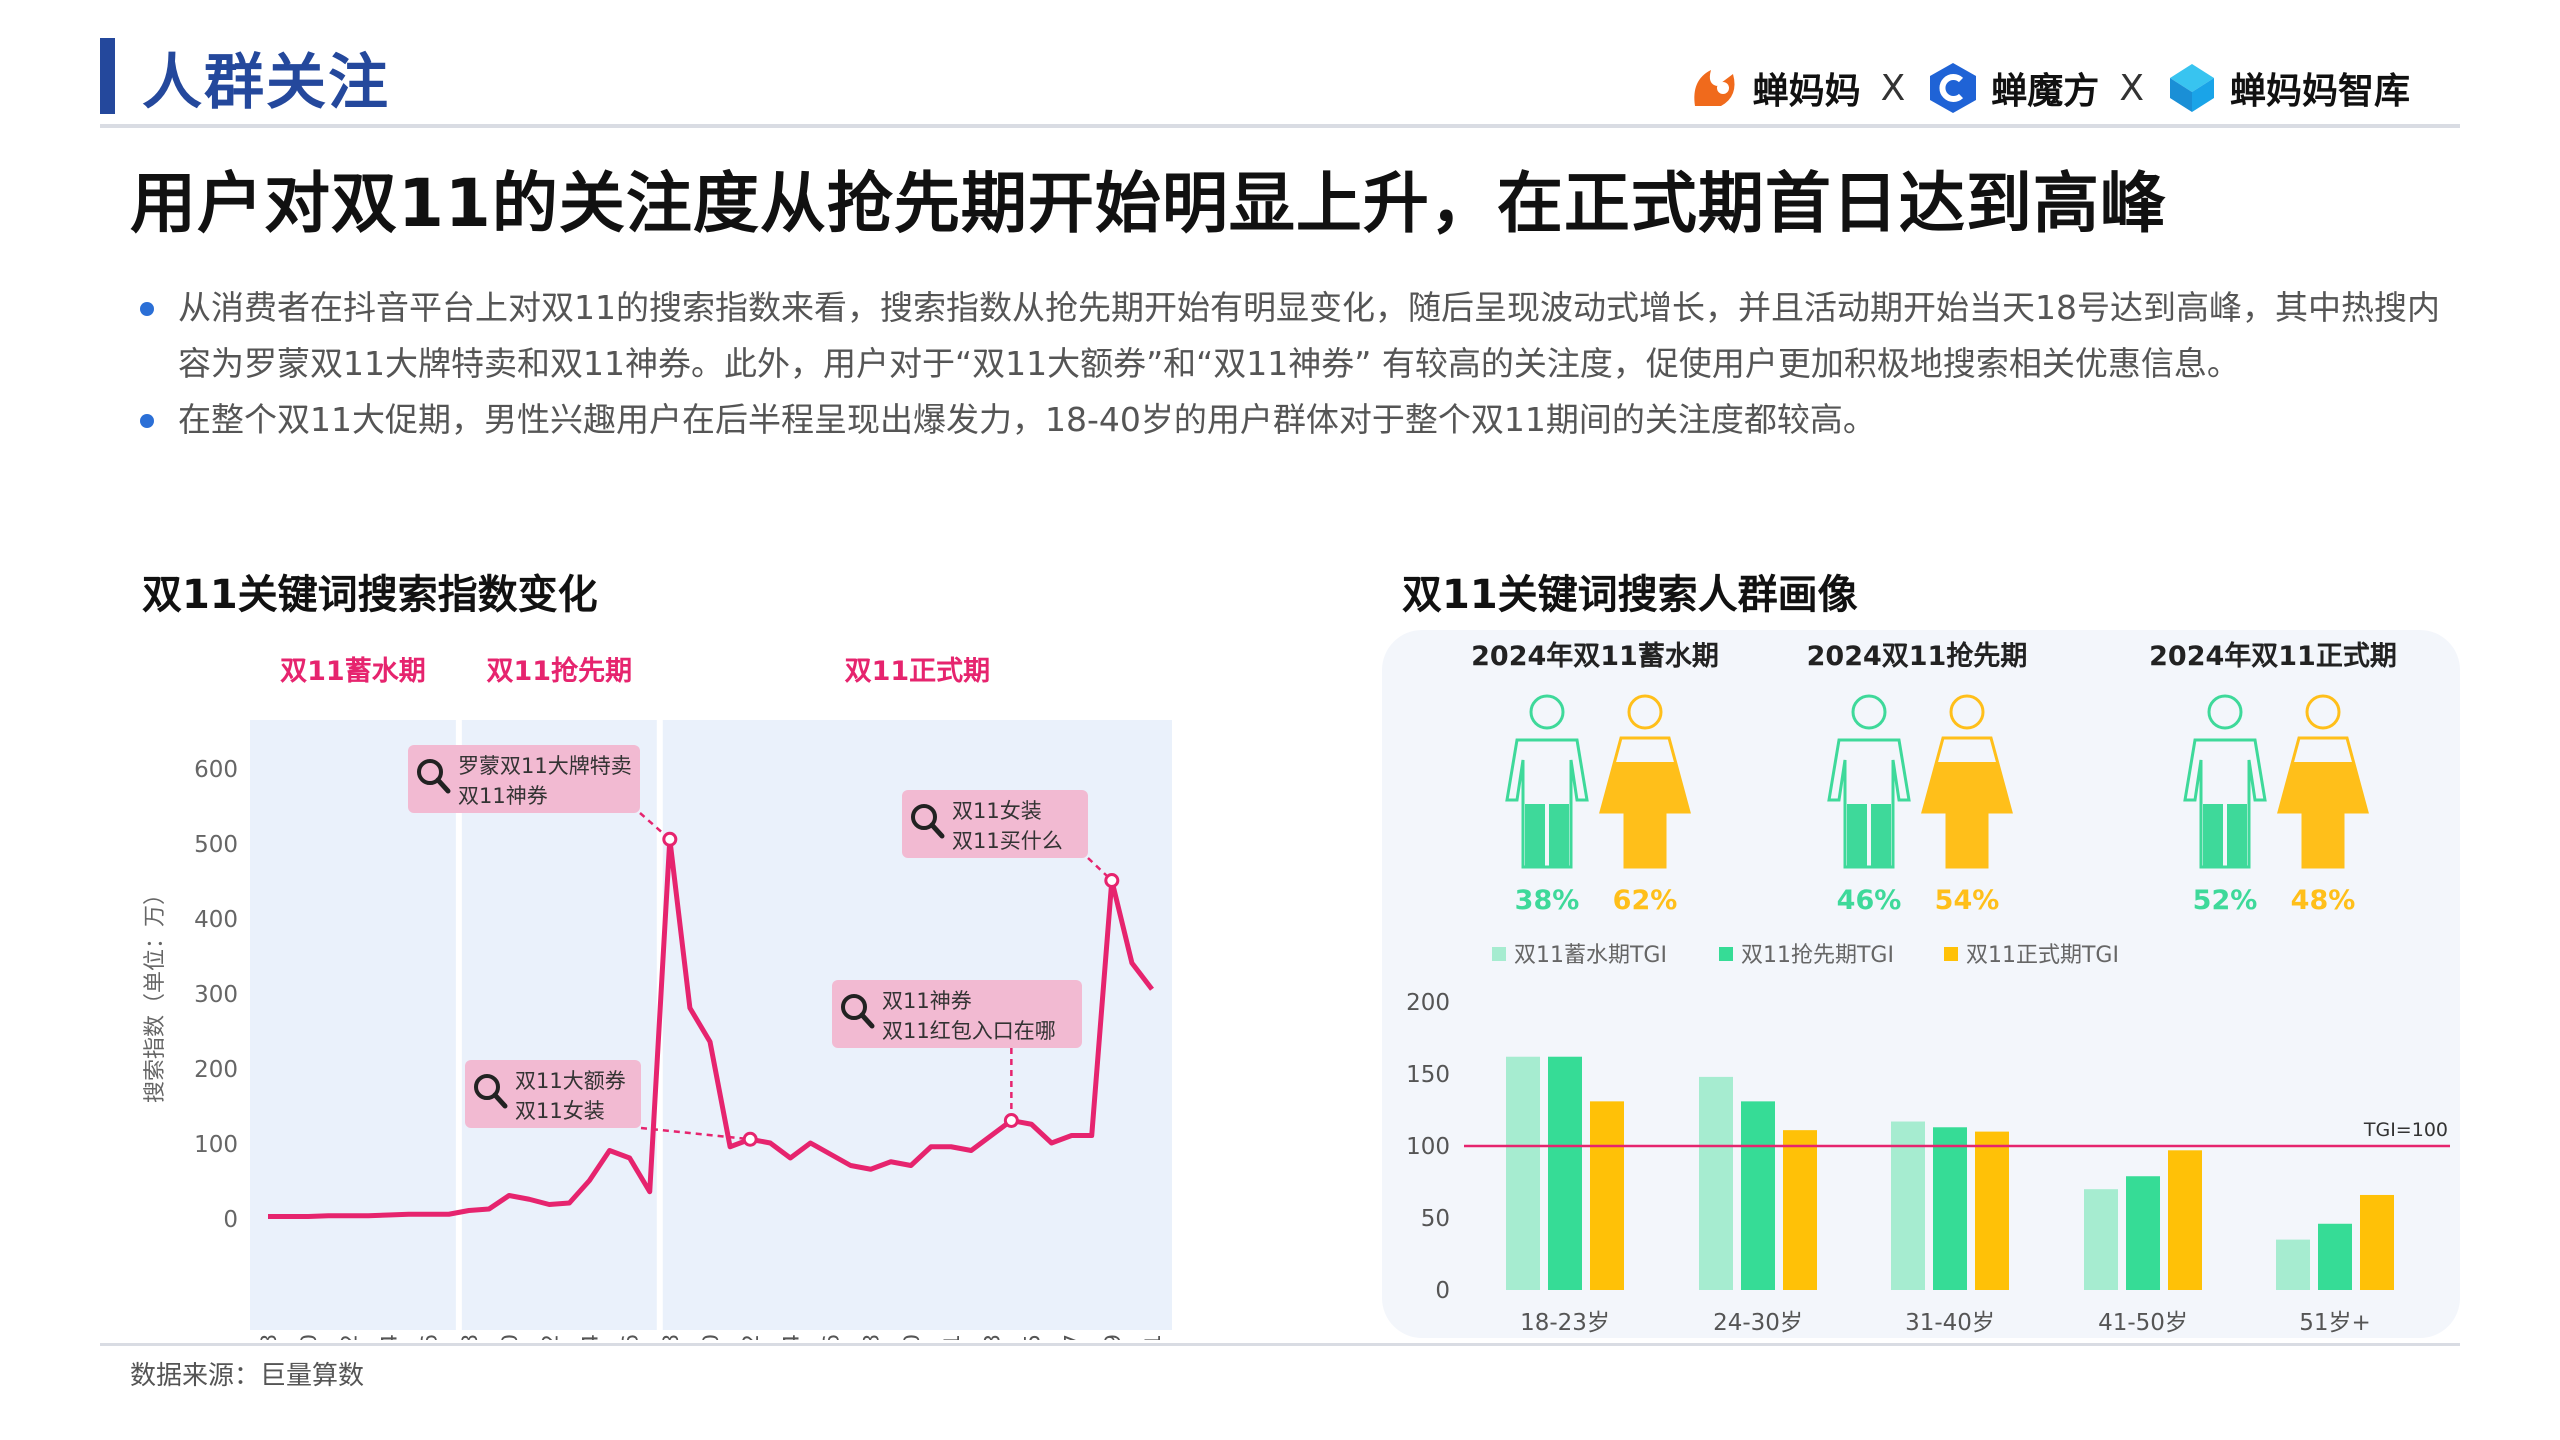 Image resolution: width=2560 pixels, height=1440 pixels. What do you see at coordinates (2225, 900) in the screenshot?
I see `male-share: 52%` at bounding box center [2225, 900].